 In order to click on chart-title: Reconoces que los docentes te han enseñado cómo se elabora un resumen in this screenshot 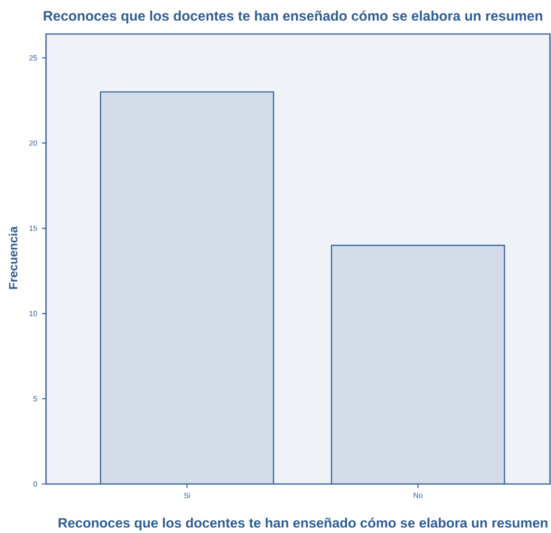, I will do `click(293, 17)`.